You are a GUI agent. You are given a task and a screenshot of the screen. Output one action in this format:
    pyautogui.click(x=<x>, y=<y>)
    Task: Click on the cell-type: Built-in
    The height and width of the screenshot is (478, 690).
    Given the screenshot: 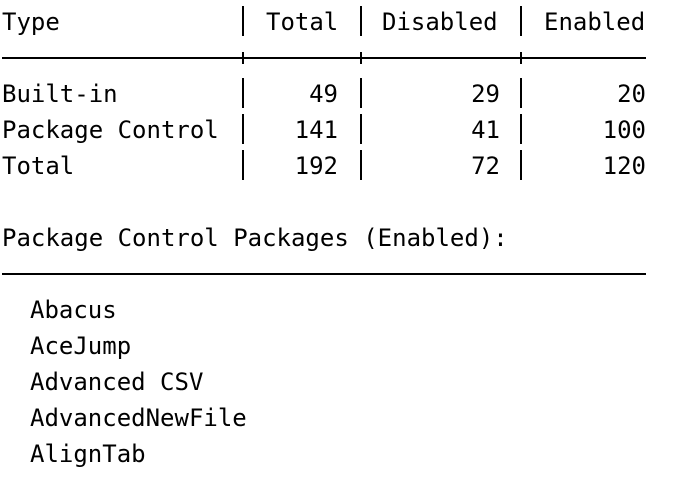 What is the action you would take?
    pyautogui.click(x=60, y=94)
    